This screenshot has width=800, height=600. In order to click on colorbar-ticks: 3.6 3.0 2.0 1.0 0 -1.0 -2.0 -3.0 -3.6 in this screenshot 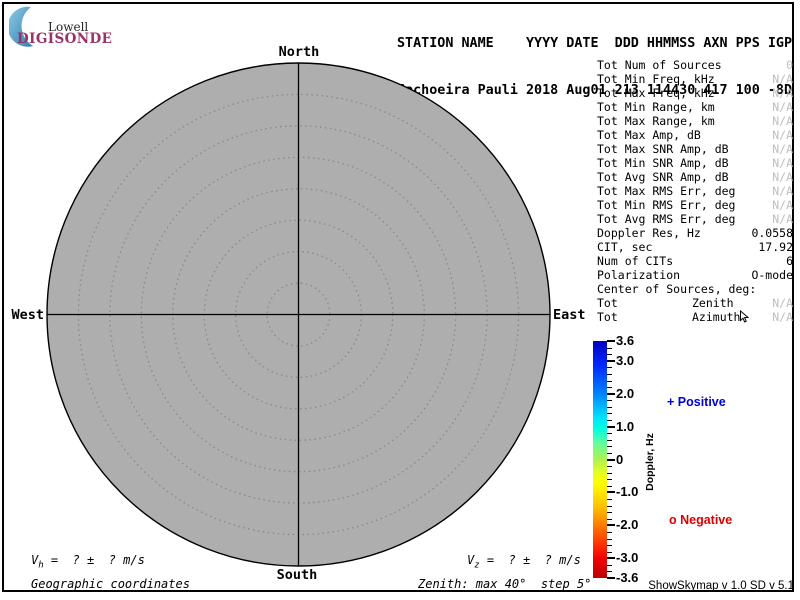, I will do `click(631, 459)`.